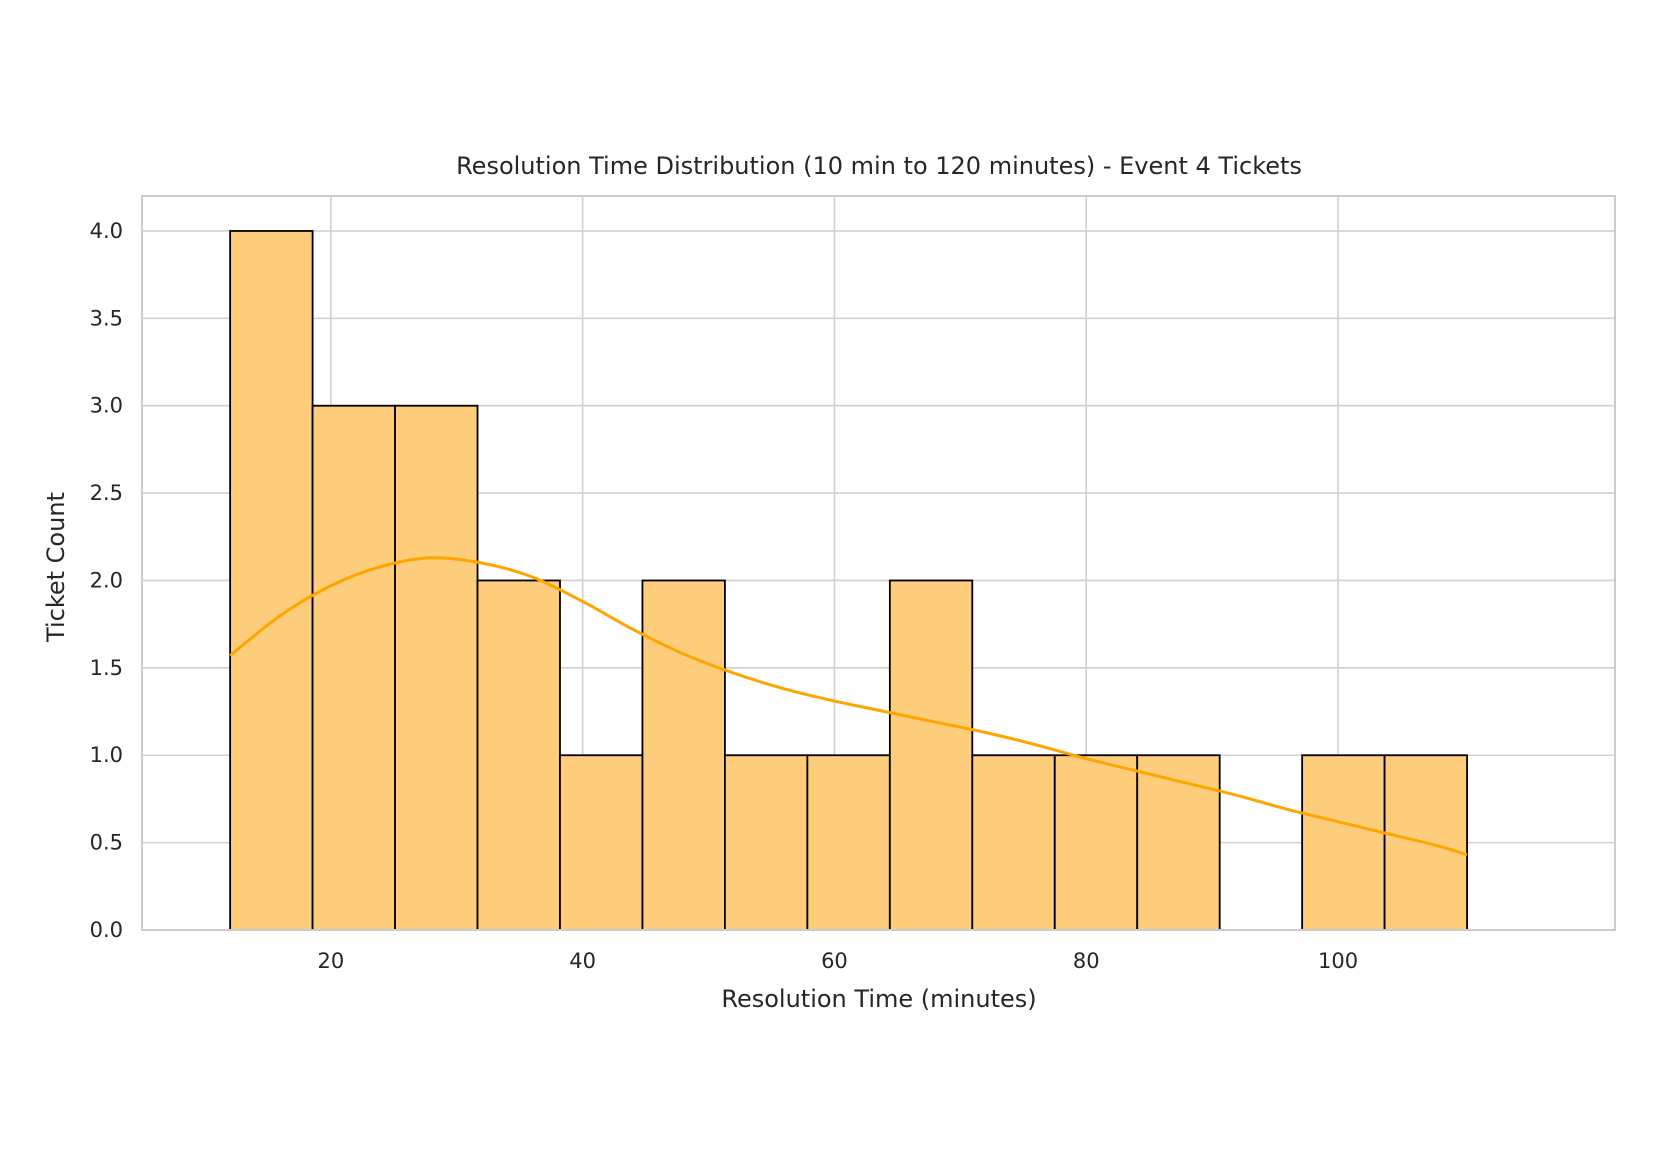  Describe the element at coordinates (106, 930) in the screenshot. I see `y-tick-label: 0.0` at that location.